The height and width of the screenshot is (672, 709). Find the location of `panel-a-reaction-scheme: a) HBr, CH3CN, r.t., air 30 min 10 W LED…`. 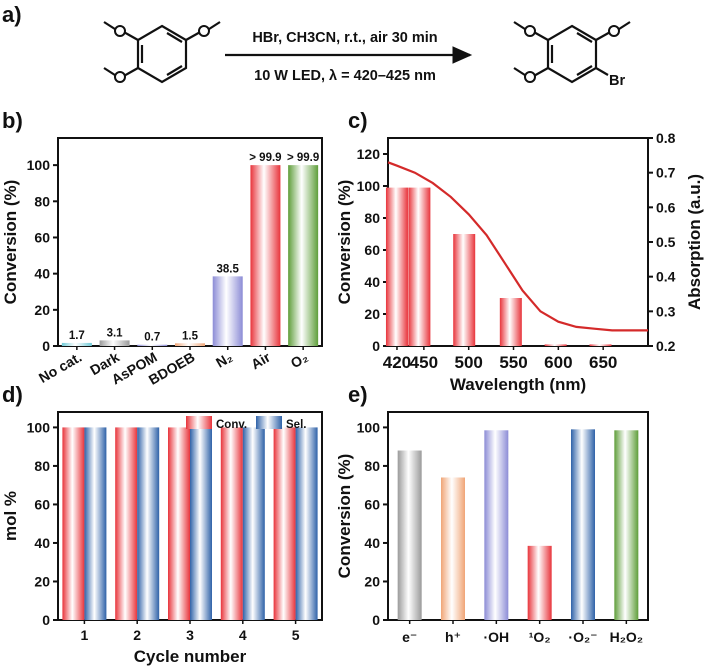

panel-a-reaction-scheme: a) HBr, CH3CN, r.t., air 30 min 10 W LED… is located at coordinates (316, 45).